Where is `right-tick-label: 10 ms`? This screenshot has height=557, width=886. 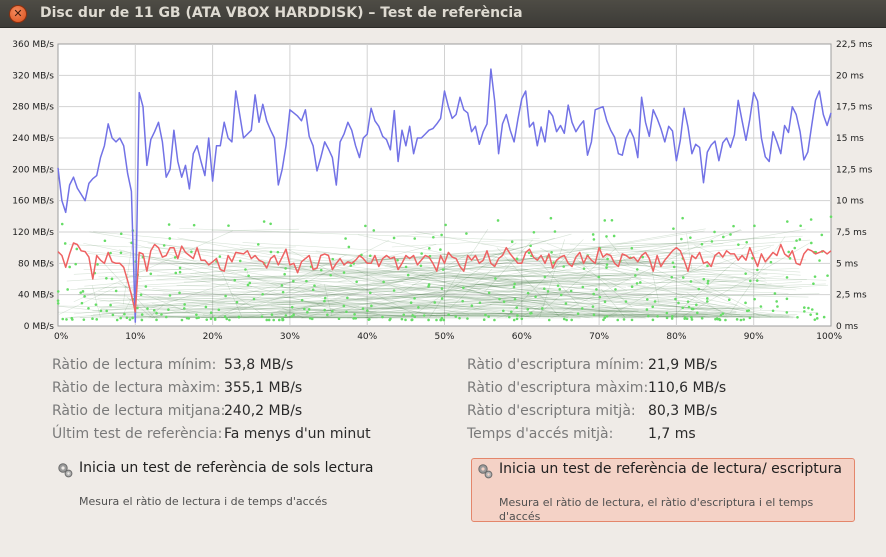 right-tick-label: 10 ms is located at coordinates (850, 202).